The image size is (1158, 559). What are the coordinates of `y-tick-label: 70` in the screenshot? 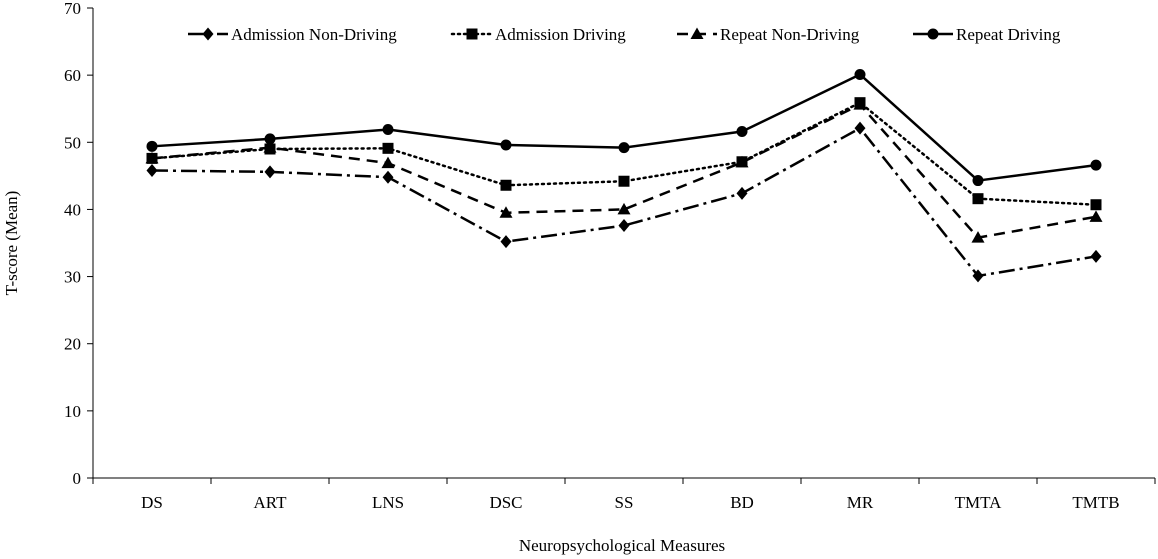 It's located at (72, 9).